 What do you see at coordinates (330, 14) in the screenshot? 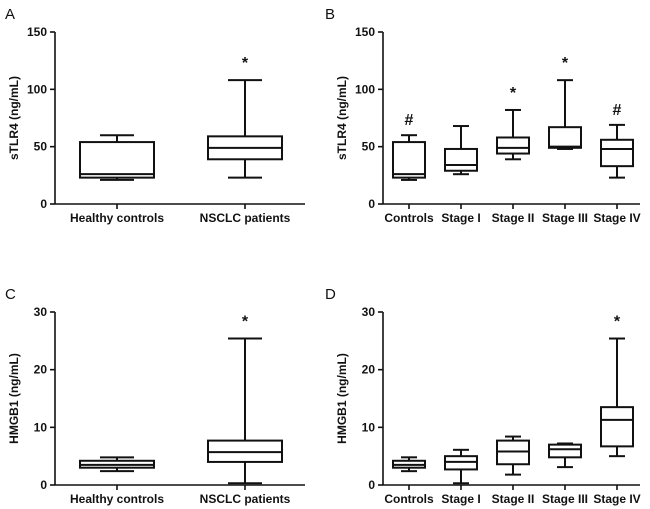
I see `panel-label: B` at bounding box center [330, 14].